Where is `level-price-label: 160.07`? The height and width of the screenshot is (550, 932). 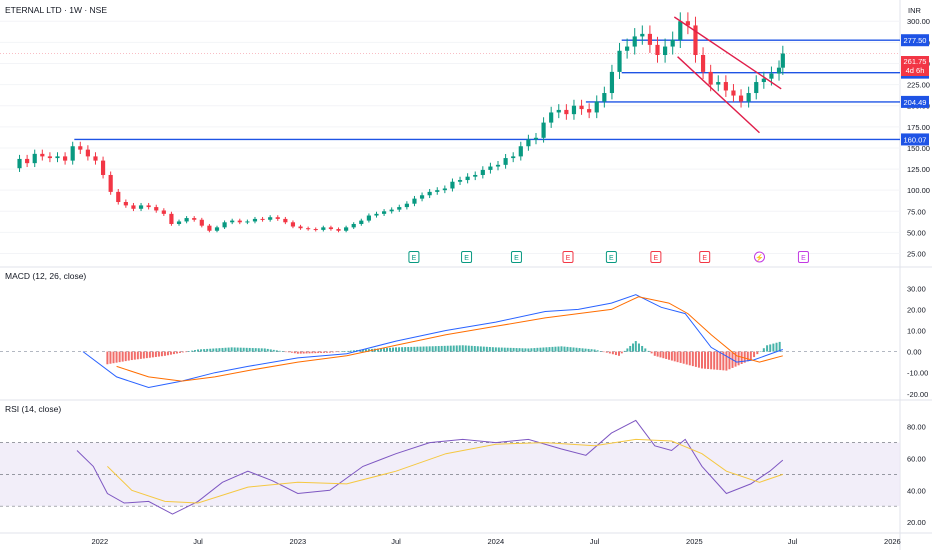
level-price-label: 160.07 is located at coordinates (915, 139).